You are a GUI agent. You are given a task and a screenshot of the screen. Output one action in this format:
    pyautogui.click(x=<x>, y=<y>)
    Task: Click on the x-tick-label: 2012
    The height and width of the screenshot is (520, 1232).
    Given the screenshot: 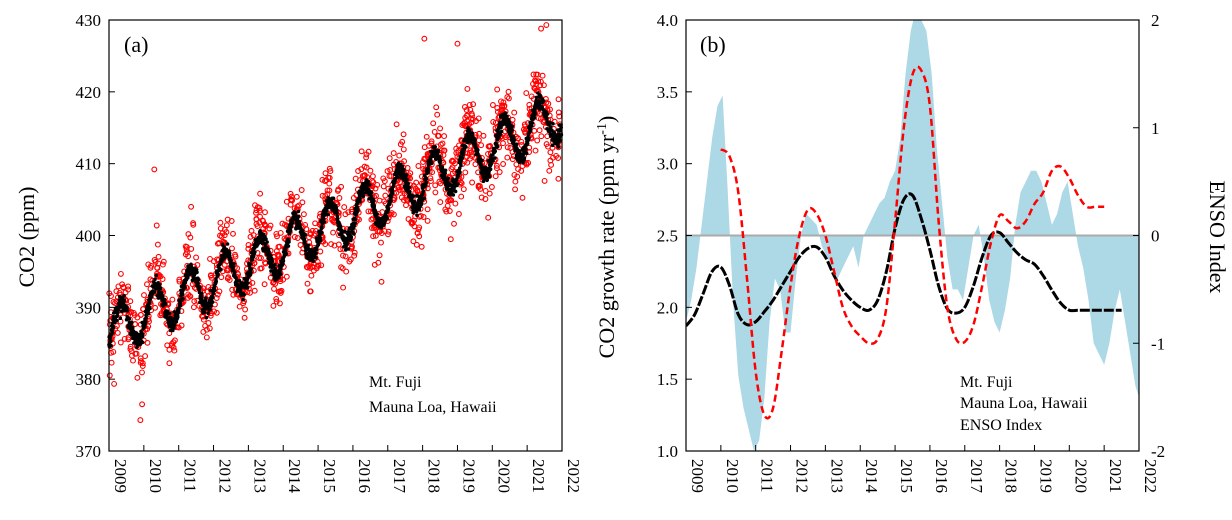 What is the action you would take?
    pyautogui.click(x=802, y=476)
    